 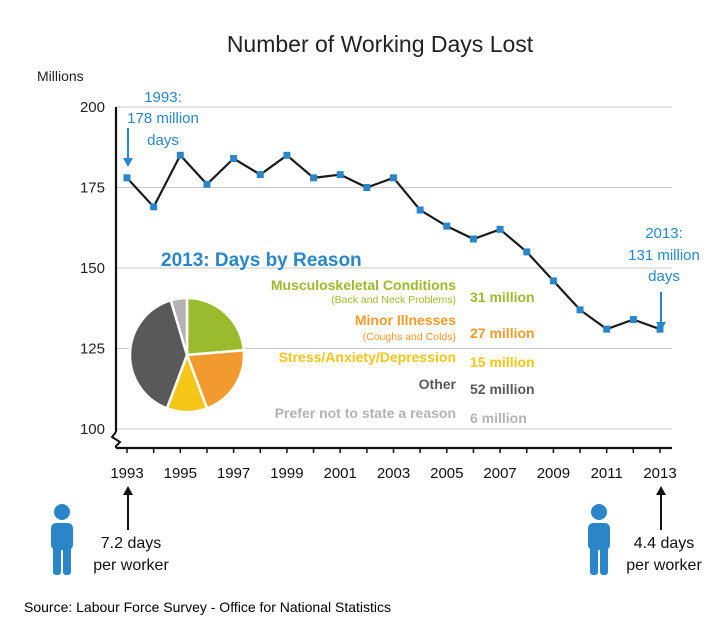 What do you see at coordinates (661, 490) in the screenshot?
I see `worker-2013-arrow-head` at bounding box center [661, 490].